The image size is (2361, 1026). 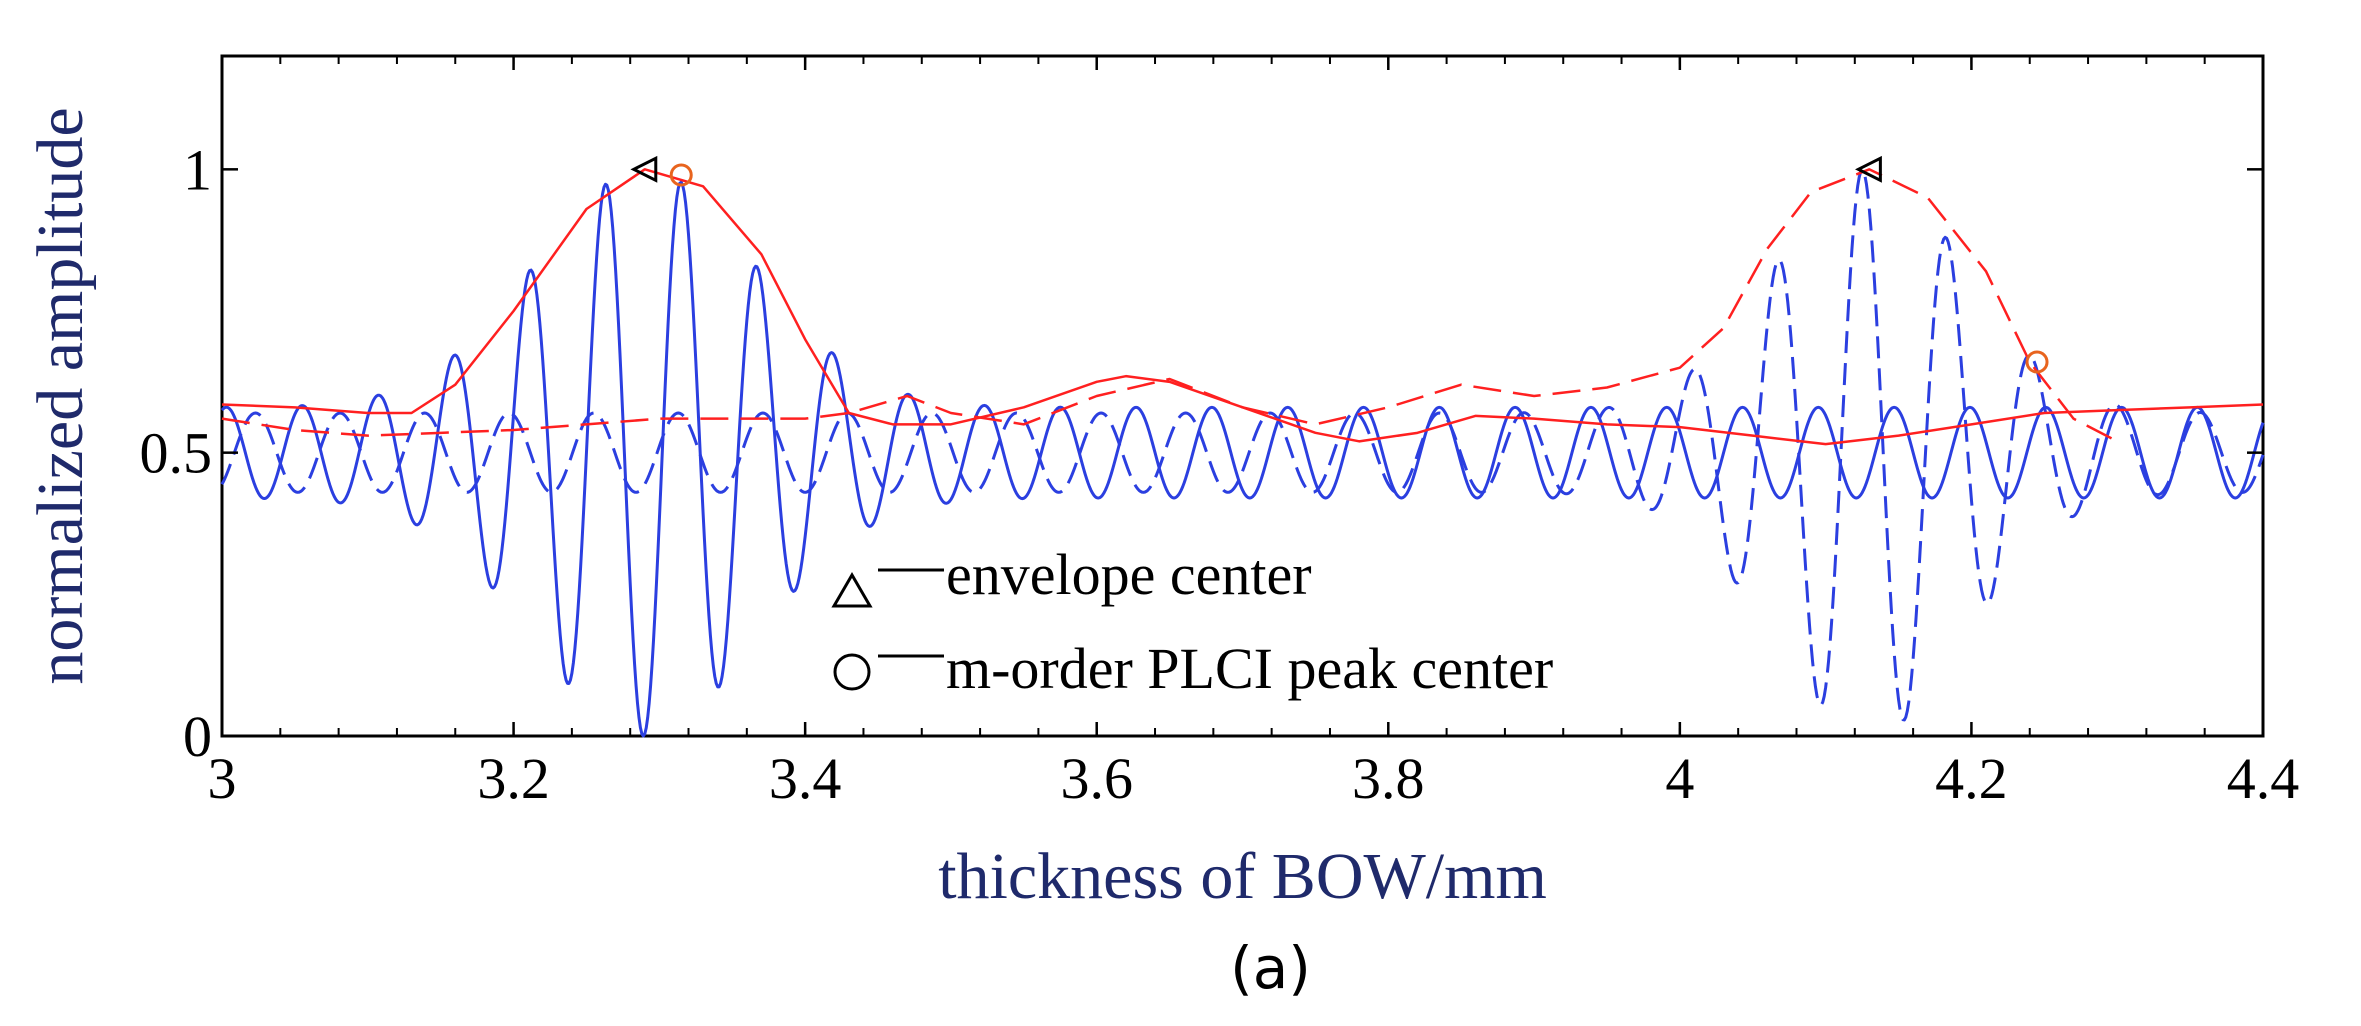 I want to click on y-tick-label: 1, so click(x=197, y=169).